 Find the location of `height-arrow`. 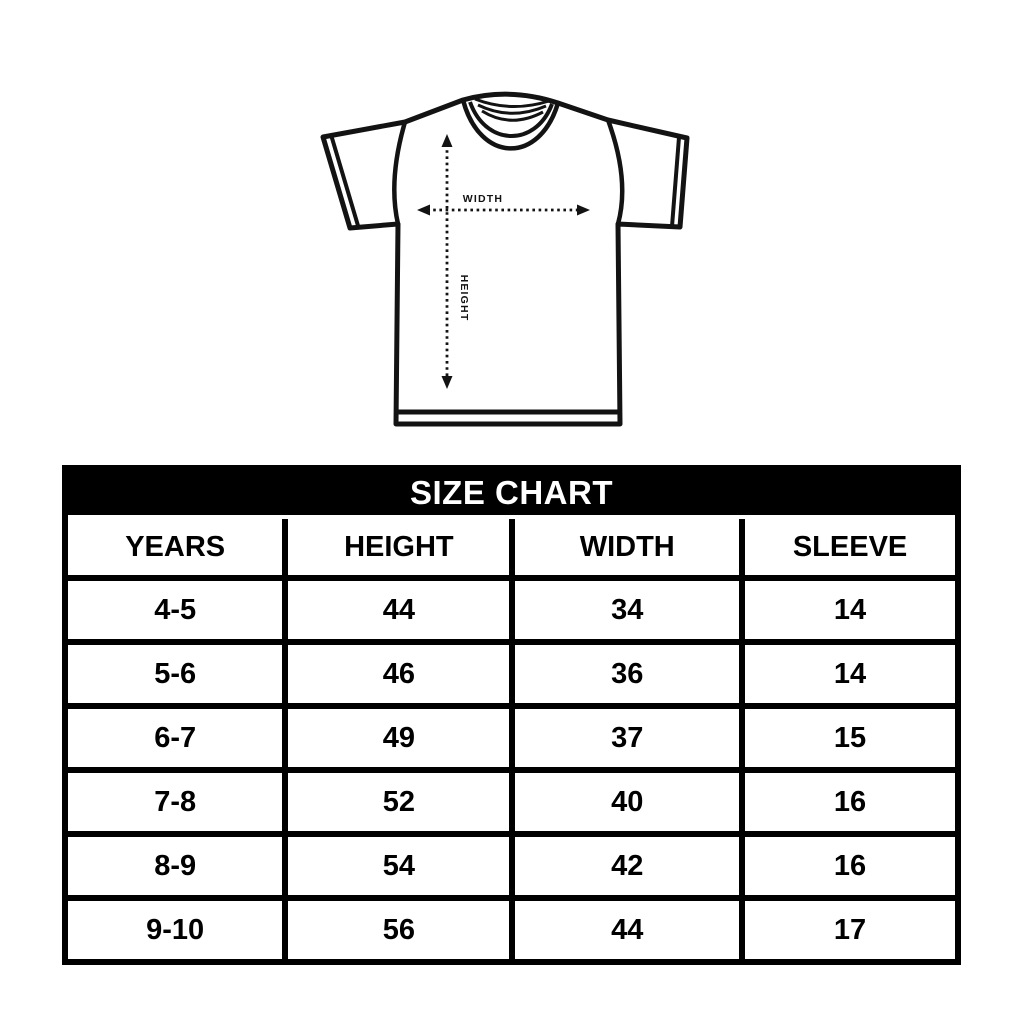

height-arrow is located at coordinates (447, 261).